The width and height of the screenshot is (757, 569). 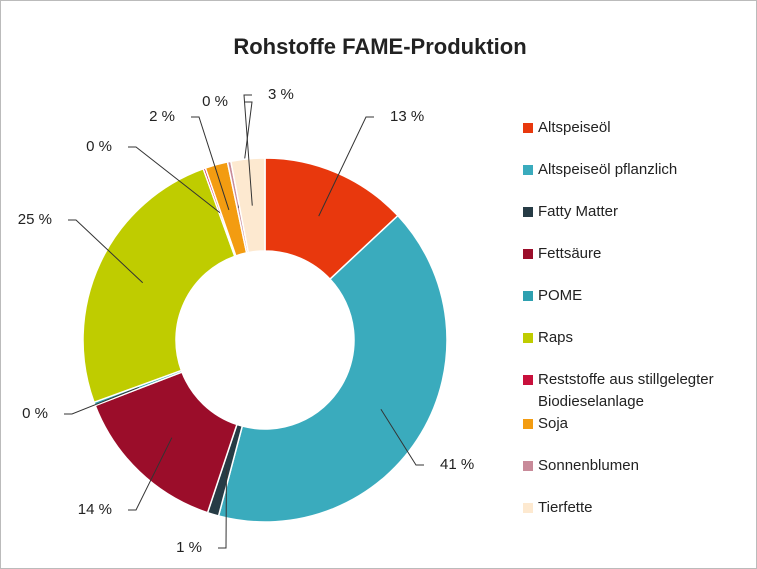 I want to click on legend-label: Fatty Matter, so click(x=578, y=211).